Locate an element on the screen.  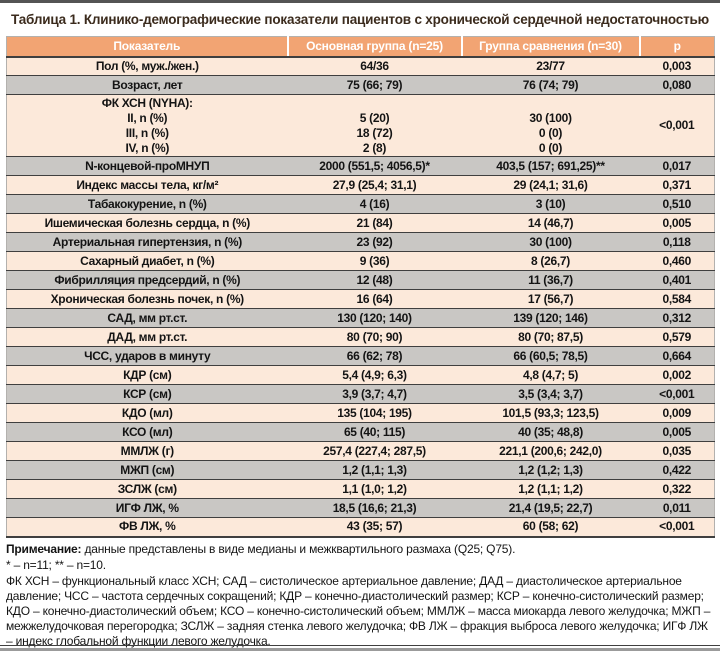
p-value-cell: 0,579 is located at coordinates (677, 337).